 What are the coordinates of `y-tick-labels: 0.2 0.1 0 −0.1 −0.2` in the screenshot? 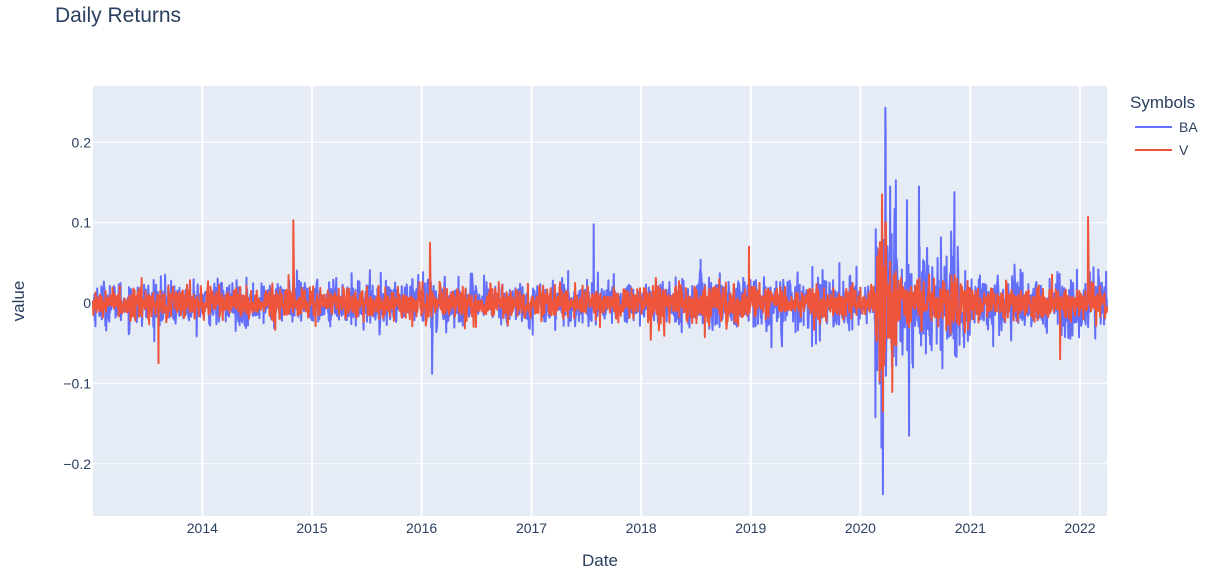 It's located at (77, 302).